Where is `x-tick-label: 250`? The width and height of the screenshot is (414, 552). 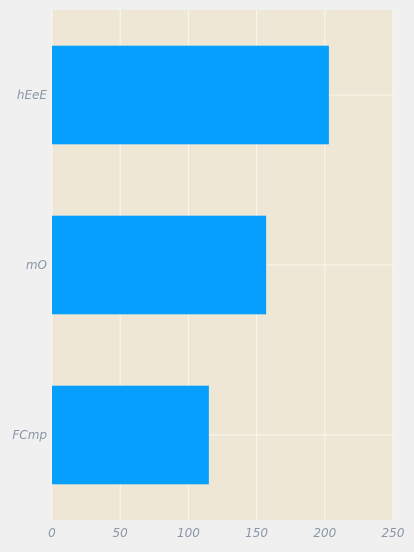 x-tick-label: 250 is located at coordinates (393, 533).